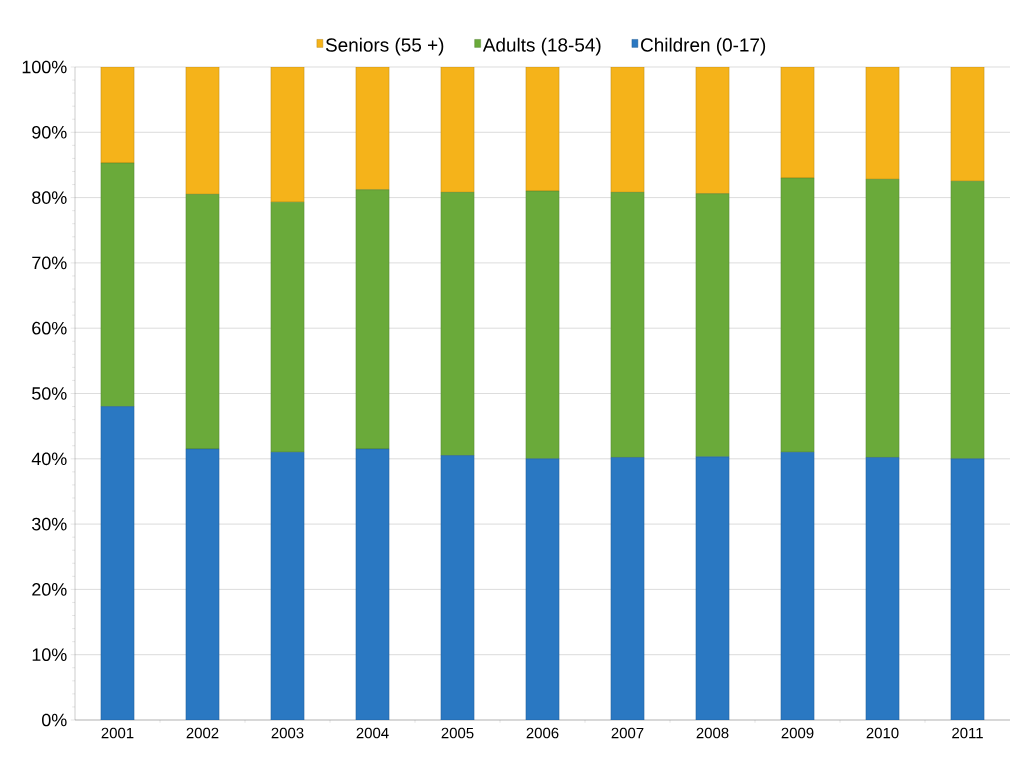 This screenshot has width=1023, height=758. I want to click on y-tick-label: 90%, so click(49, 132).